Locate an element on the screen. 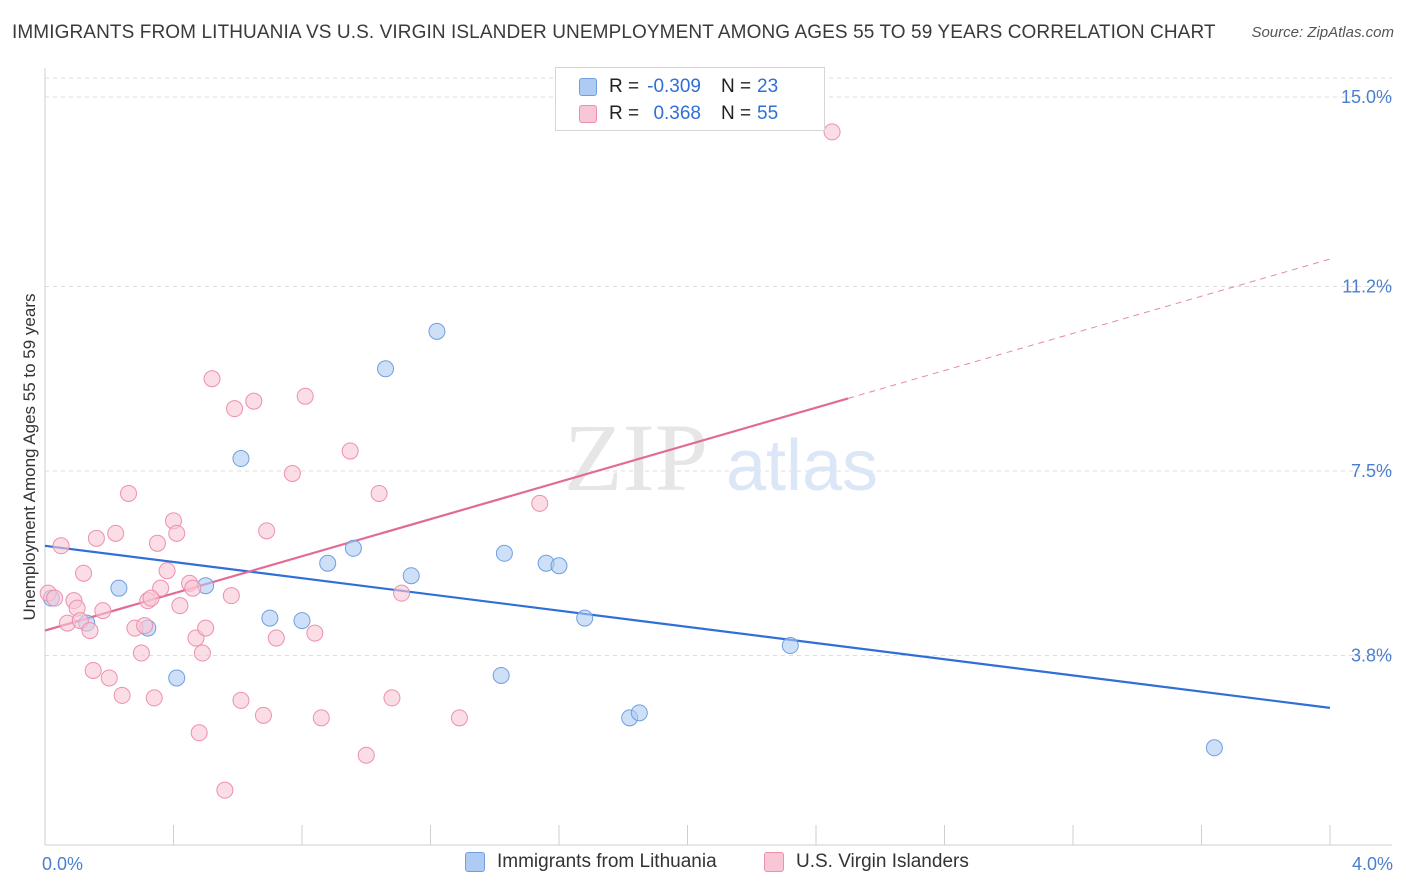 This screenshot has width=1406, height=892. trendline-extension is located at coordinates (1089, 328).